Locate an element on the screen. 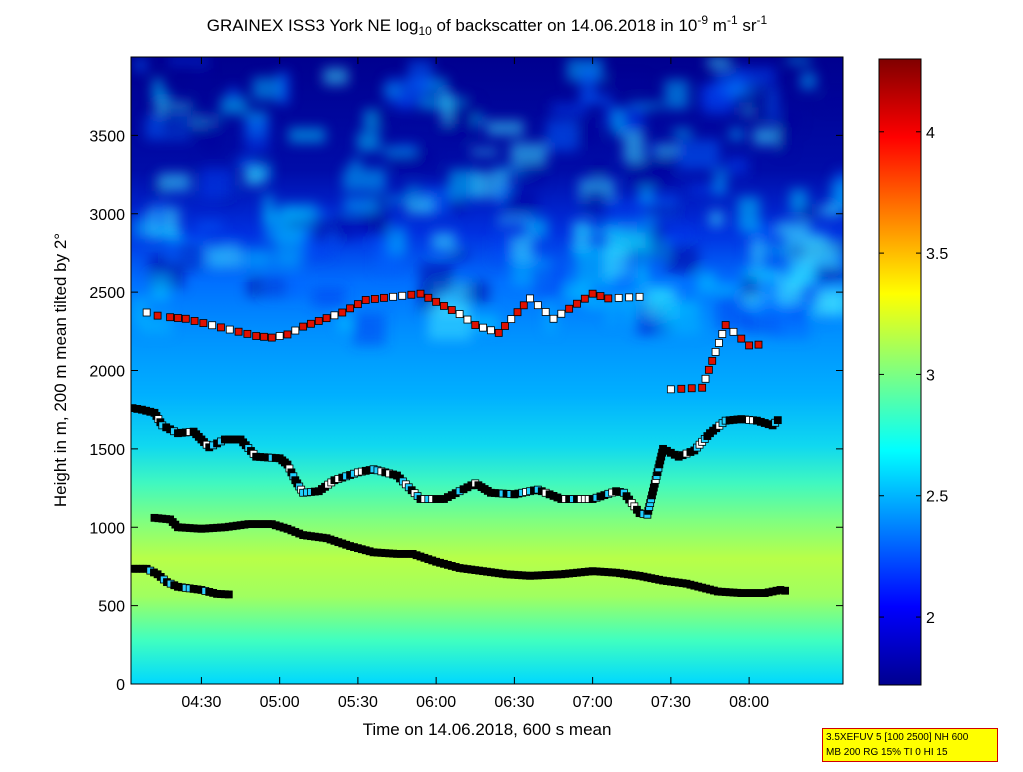  y-tick-label: 2000 is located at coordinates (107, 372).